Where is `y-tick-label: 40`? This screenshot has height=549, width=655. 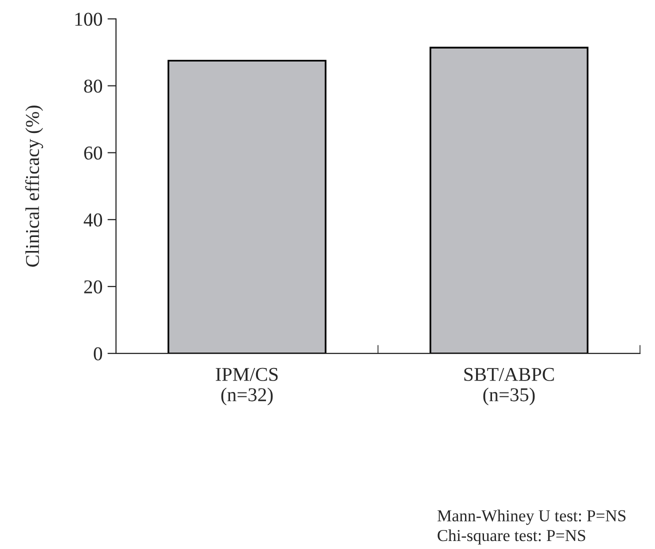 y-tick-label: 40 is located at coordinates (93, 220).